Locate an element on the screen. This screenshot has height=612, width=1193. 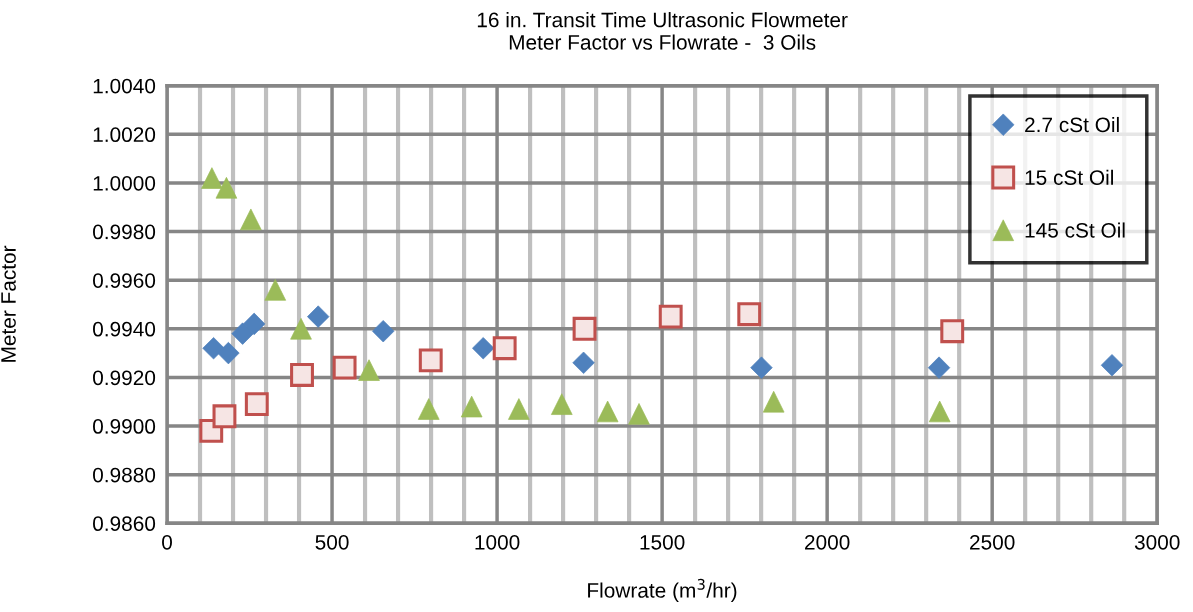
legend-label: 145 cSt Oil is located at coordinates (1075, 230).